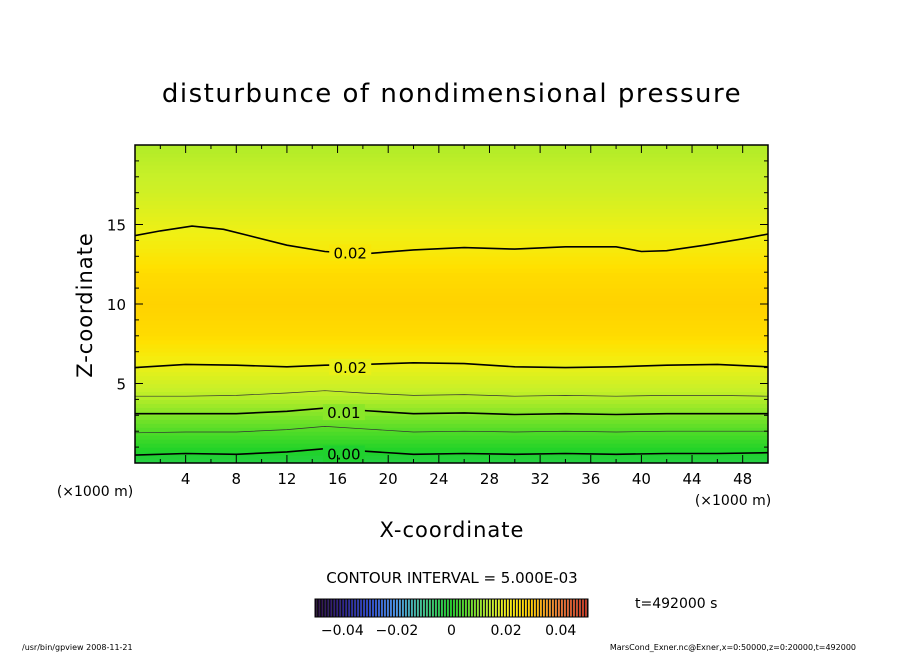 The width and height of the screenshot is (904, 654). Describe the element at coordinates (451, 631) in the screenshot. I see `colorbar-tick-label: 0` at that location.